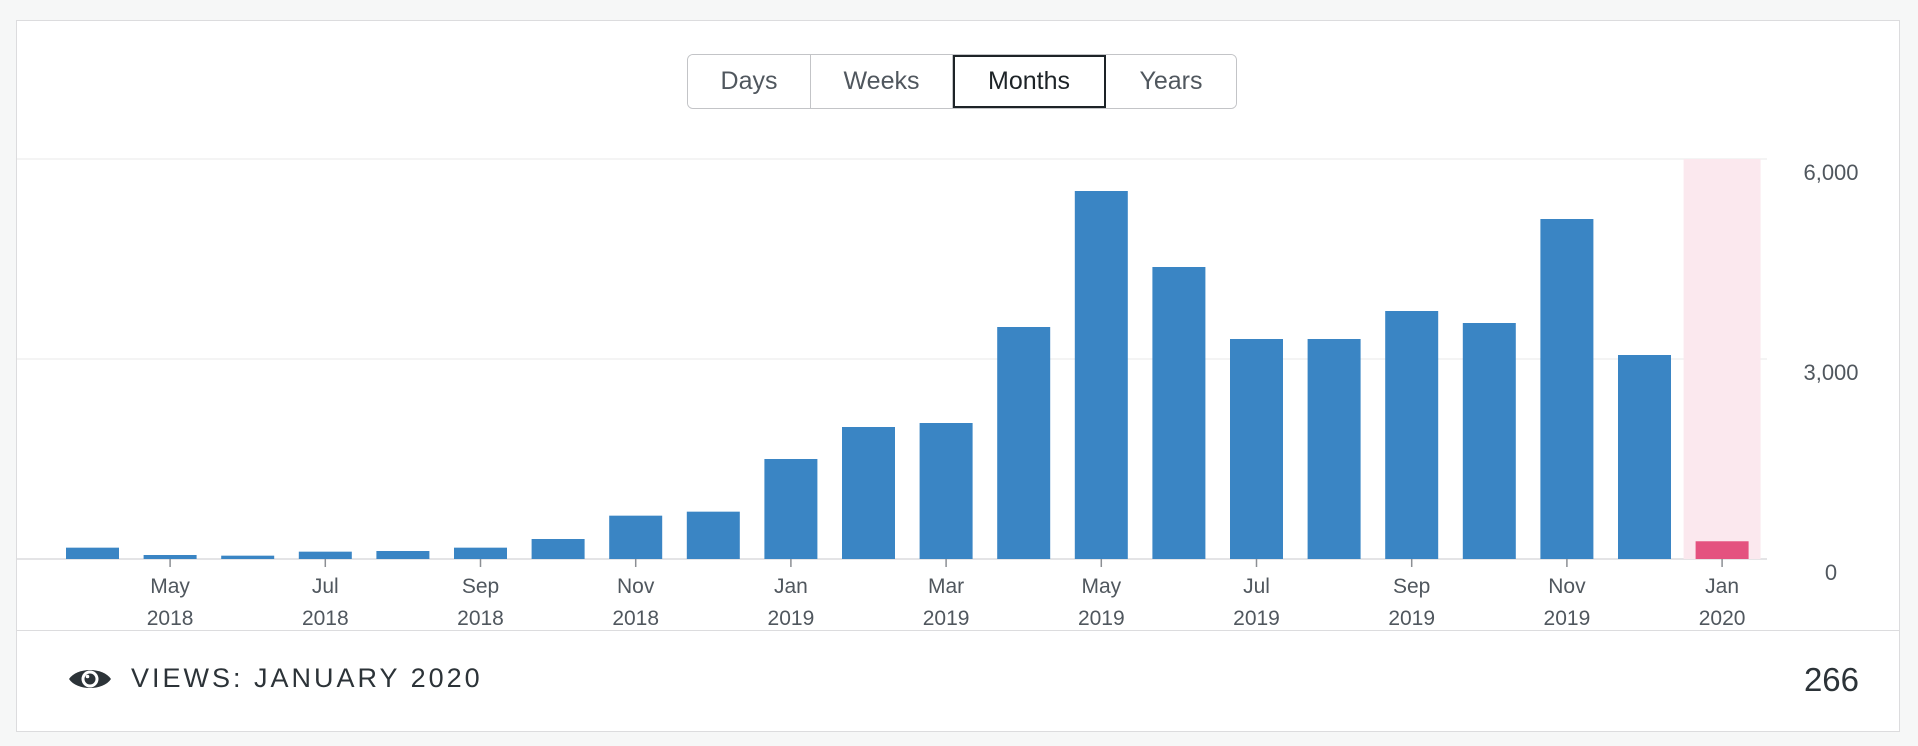  I want to click on bar-dec-2019, so click(1644, 457).